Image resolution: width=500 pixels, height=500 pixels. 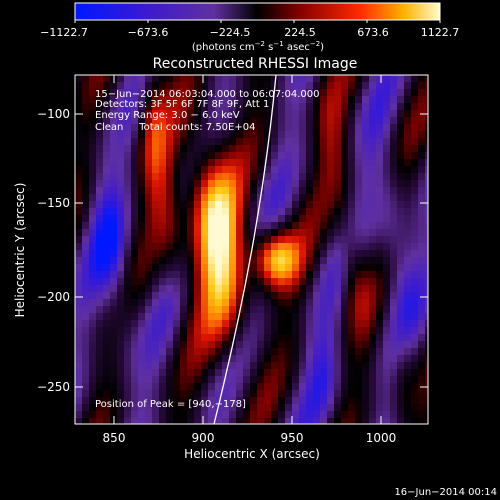 What do you see at coordinates (170, 404) in the screenshot?
I see `peak-position: Position of Peak = [940,−178]` at bounding box center [170, 404].